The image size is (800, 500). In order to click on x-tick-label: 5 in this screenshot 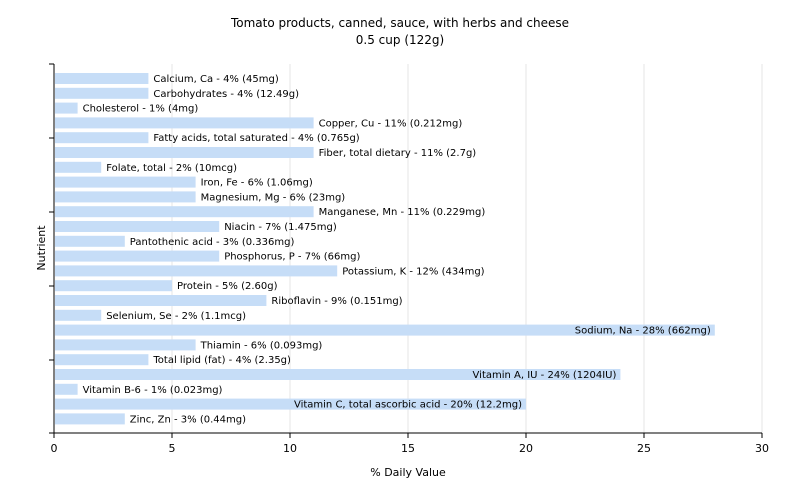, I will do `click(172, 448)`.